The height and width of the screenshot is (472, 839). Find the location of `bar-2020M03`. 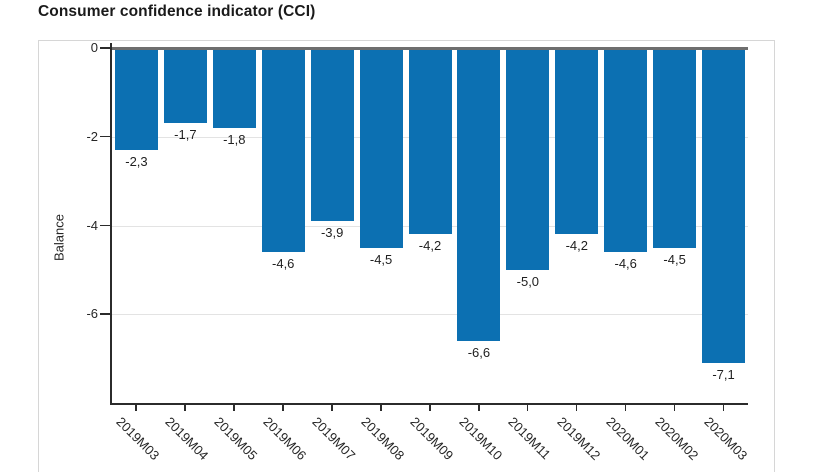

bar-2020M03 is located at coordinates (724, 206).